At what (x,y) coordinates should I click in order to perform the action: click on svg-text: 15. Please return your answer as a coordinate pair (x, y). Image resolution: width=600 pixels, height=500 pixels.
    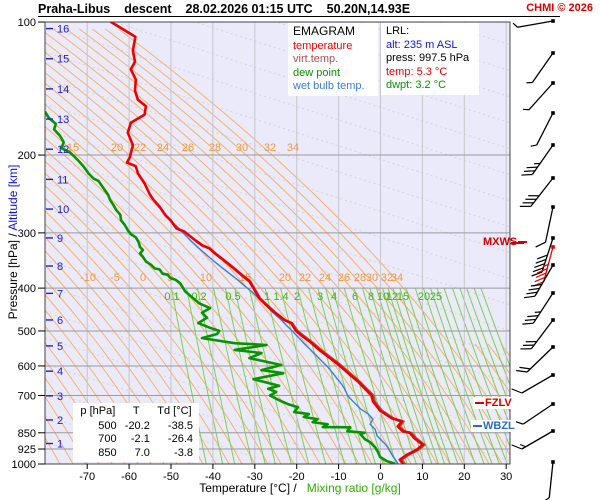
    Looking at the image, I should click on (63, 60).